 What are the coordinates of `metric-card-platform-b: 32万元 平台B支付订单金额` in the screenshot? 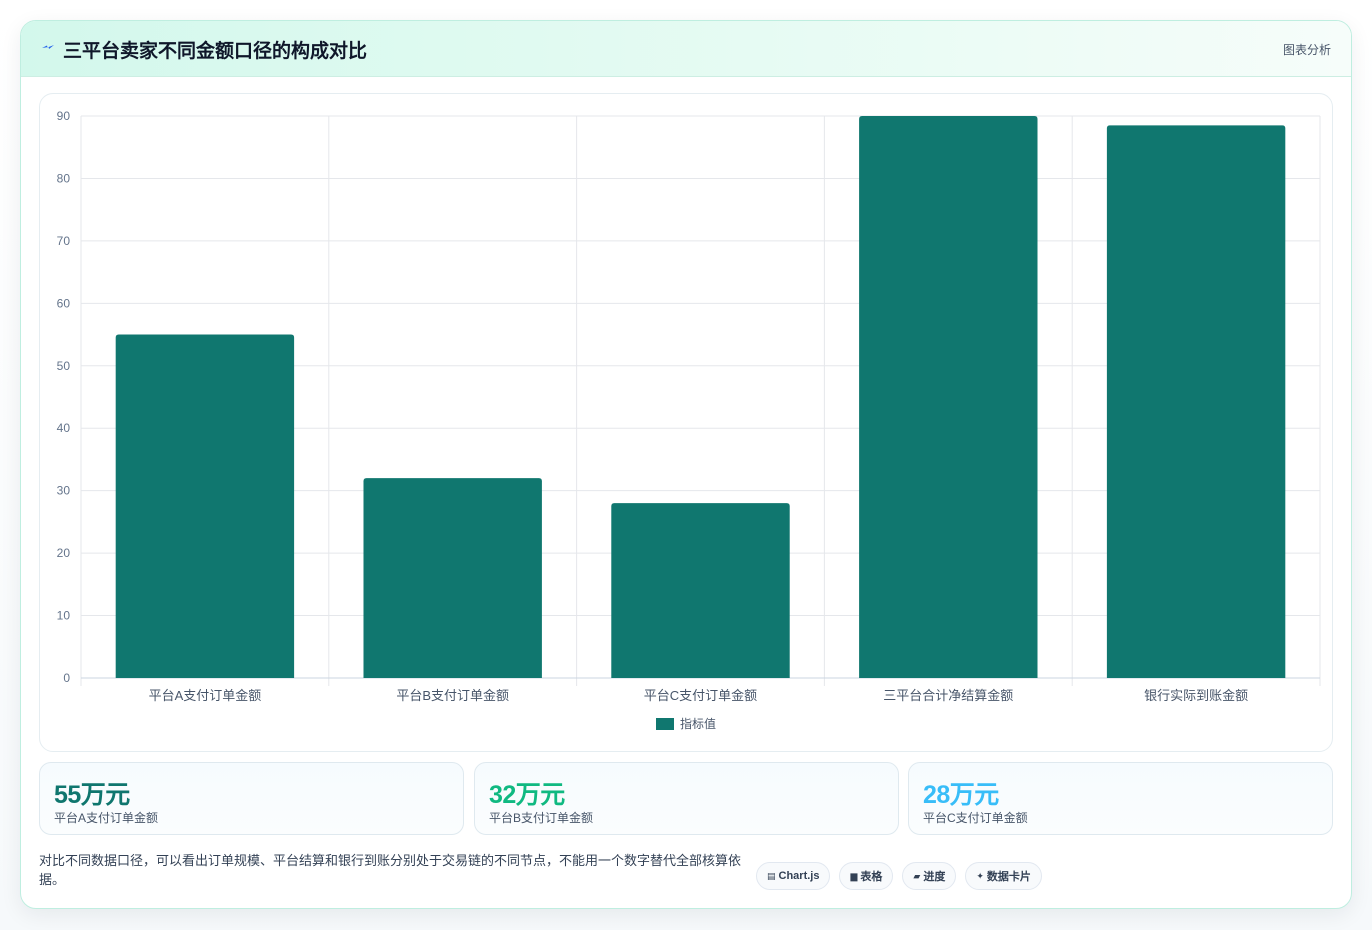 It's located at (686, 798).